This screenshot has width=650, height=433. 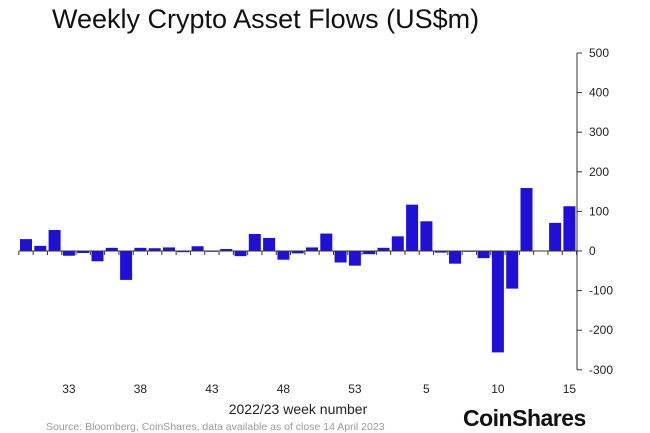 What do you see at coordinates (266, 19) in the screenshot?
I see `chart-title: Weekly Crypto Asset Flows (US$m)` at bounding box center [266, 19].